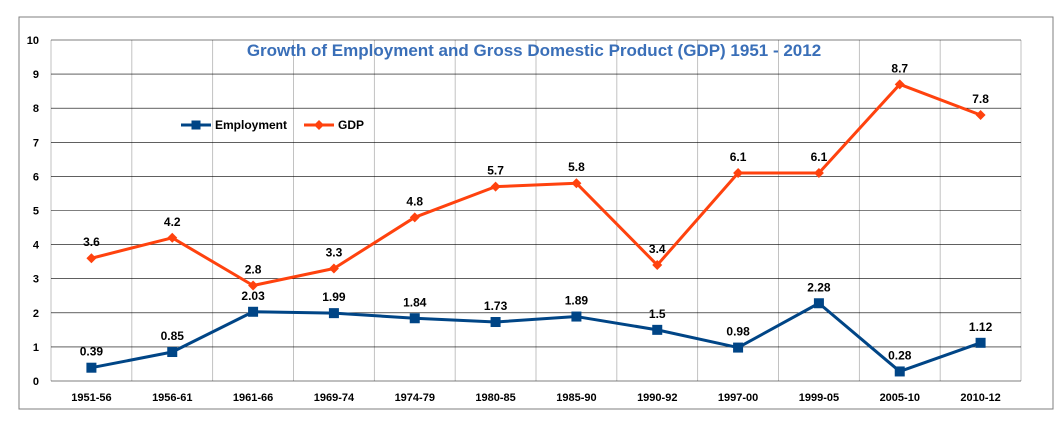 The width and height of the screenshot is (1058, 431). Describe the element at coordinates (33, 41) in the screenshot. I see `y-tick-label: 10` at that location.